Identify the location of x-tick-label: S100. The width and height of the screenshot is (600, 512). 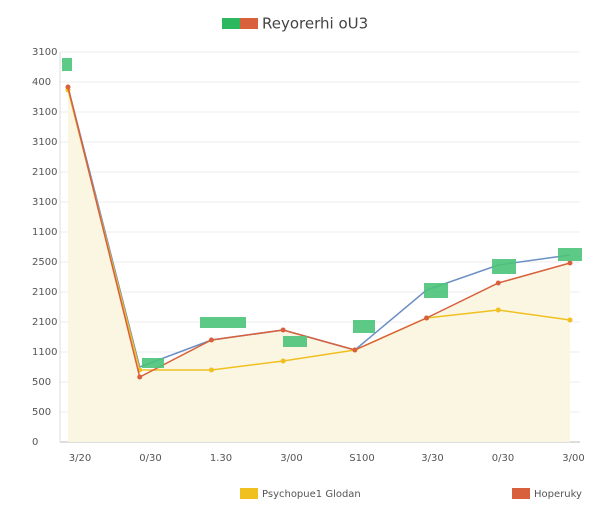
(361, 458).